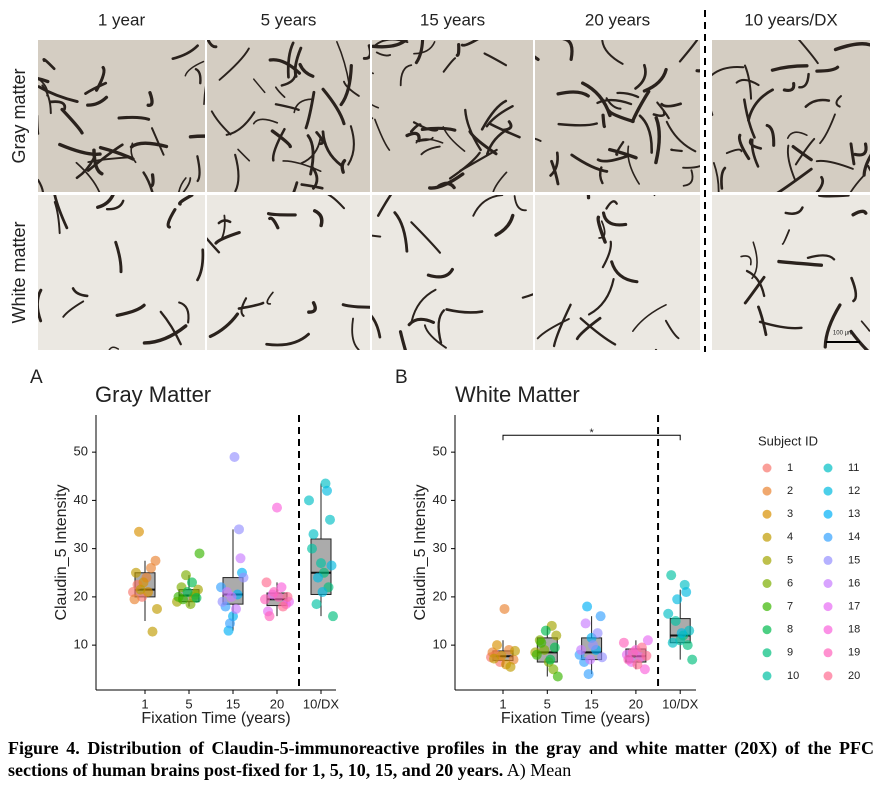 This screenshot has height=809, width=882. Describe the element at coordinates (19, 272) in the screenshot. I see `row-label: White matter` at that location.